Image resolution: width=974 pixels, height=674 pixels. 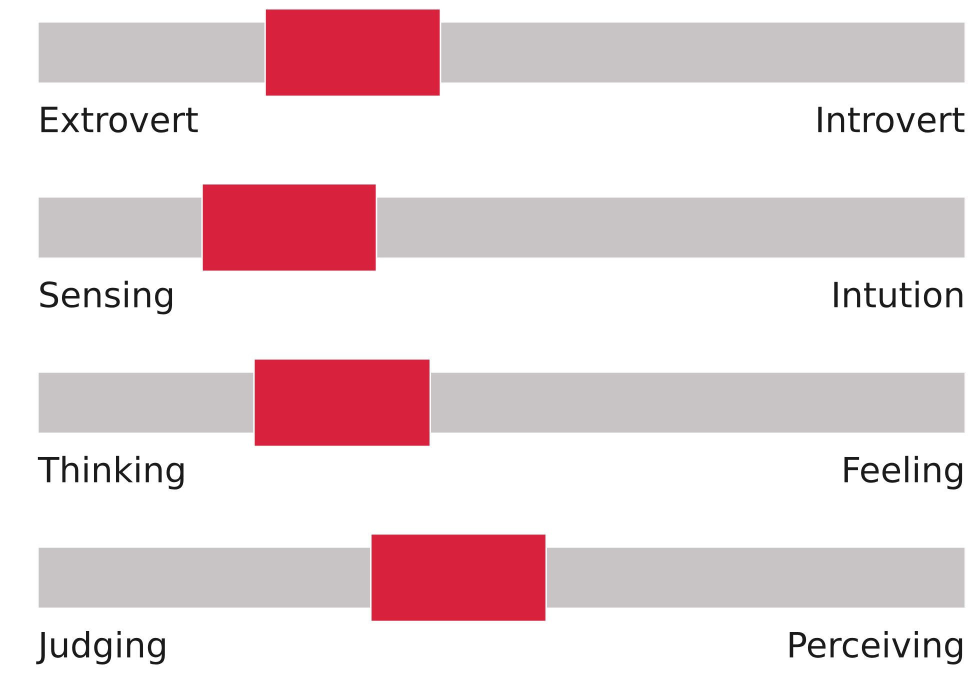 What do you see at coordinates (891, 119) in the screenshot?
I see `annotation: Introvert` at bounding box center [891, 119].